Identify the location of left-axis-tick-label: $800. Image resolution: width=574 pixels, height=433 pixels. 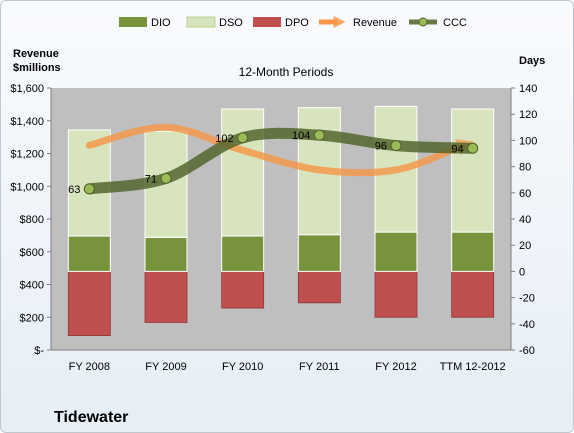
(32, 220).